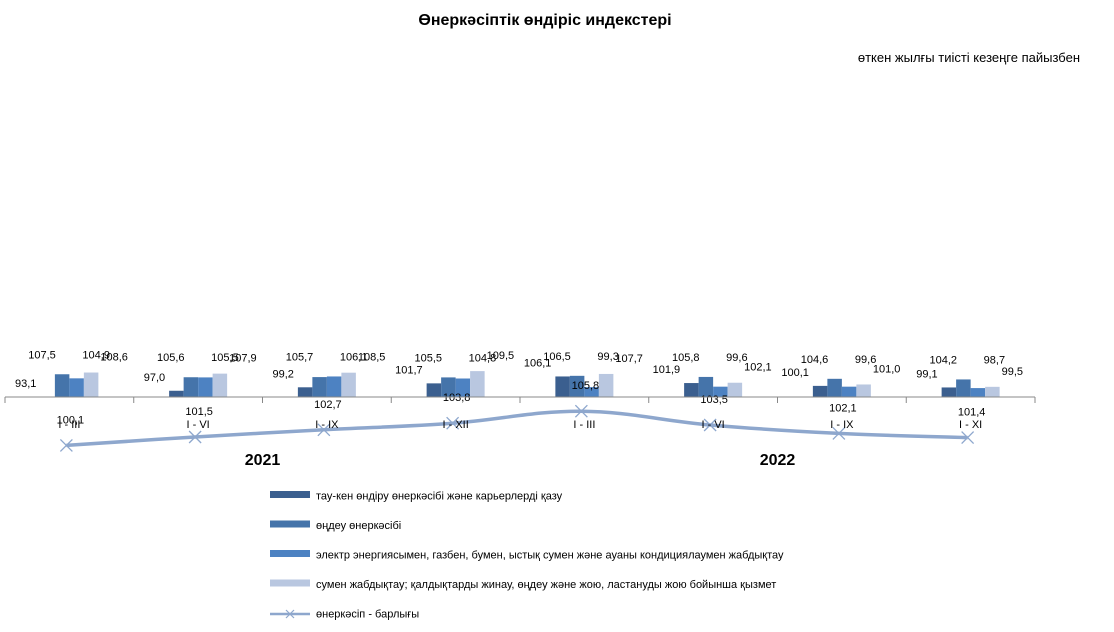 The height and width of the screenshot is (632, 1114). Describe the element at coordinates (865, 360) in the screenshot. I see `bar-data-label: 99,6` at that location.